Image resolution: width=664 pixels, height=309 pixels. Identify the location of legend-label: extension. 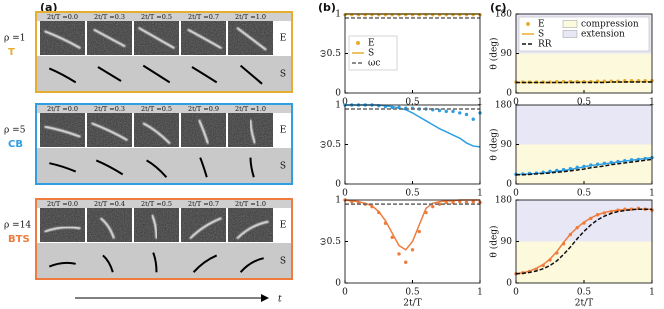
(603, 35).